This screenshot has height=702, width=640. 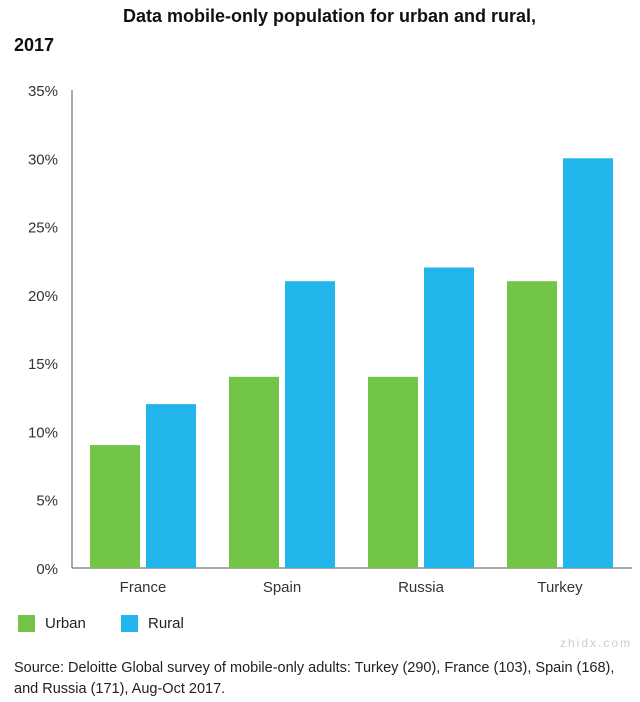 What do you see at coordinates (166, 623) in the screenshot?
I see `legend-label-rural: Rural` at bounding box center [166, 623].